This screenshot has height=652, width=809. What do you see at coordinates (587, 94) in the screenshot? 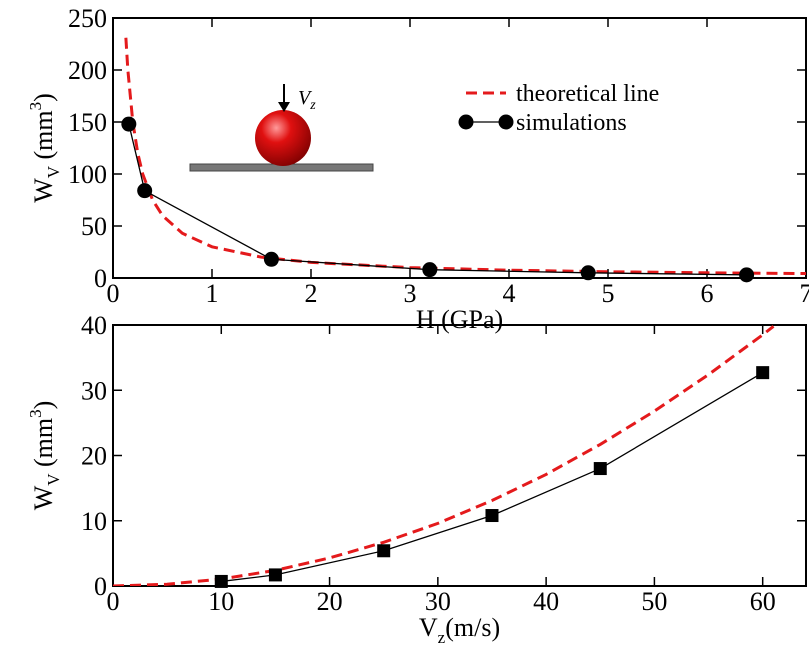
I see `legend-label: theoretical line` at bounding box center [587, 94].